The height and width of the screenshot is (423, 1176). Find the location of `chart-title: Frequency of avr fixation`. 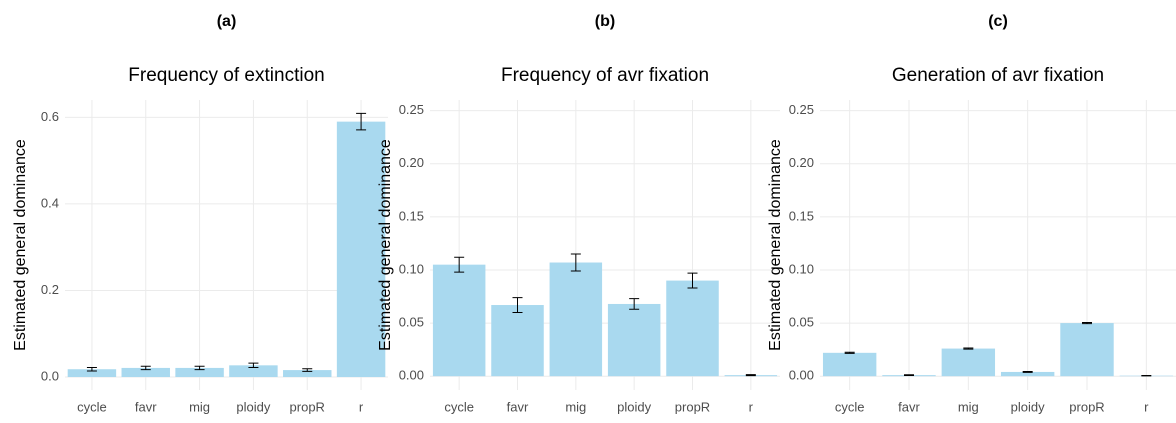

chart-title: Frequency of avr fixation is located at coordinates (605, 75).